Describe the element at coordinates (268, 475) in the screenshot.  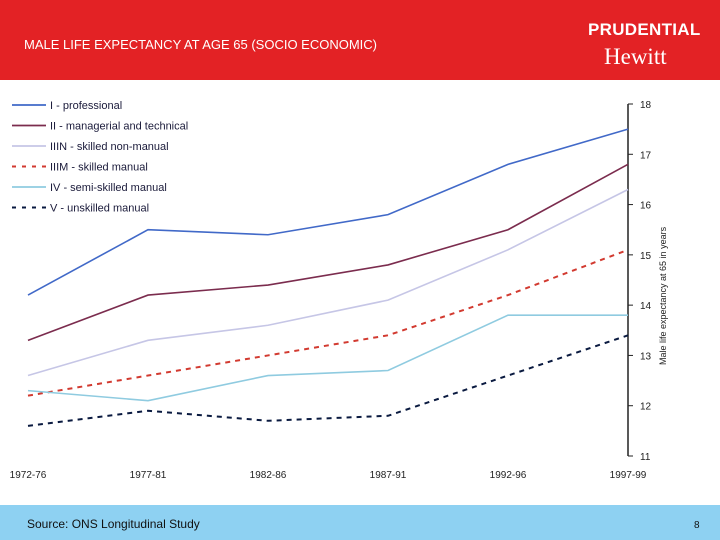
I see `x-tick-label: 1982-86` at that location.